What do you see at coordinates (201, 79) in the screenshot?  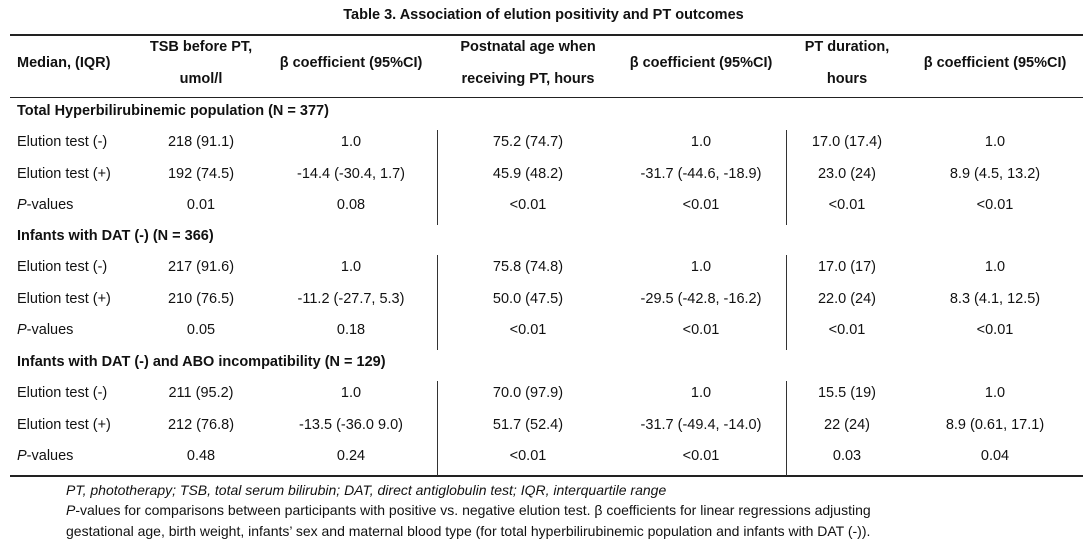 I see `header-tsb-line2: umol/l` at bounding box center [201, 79].